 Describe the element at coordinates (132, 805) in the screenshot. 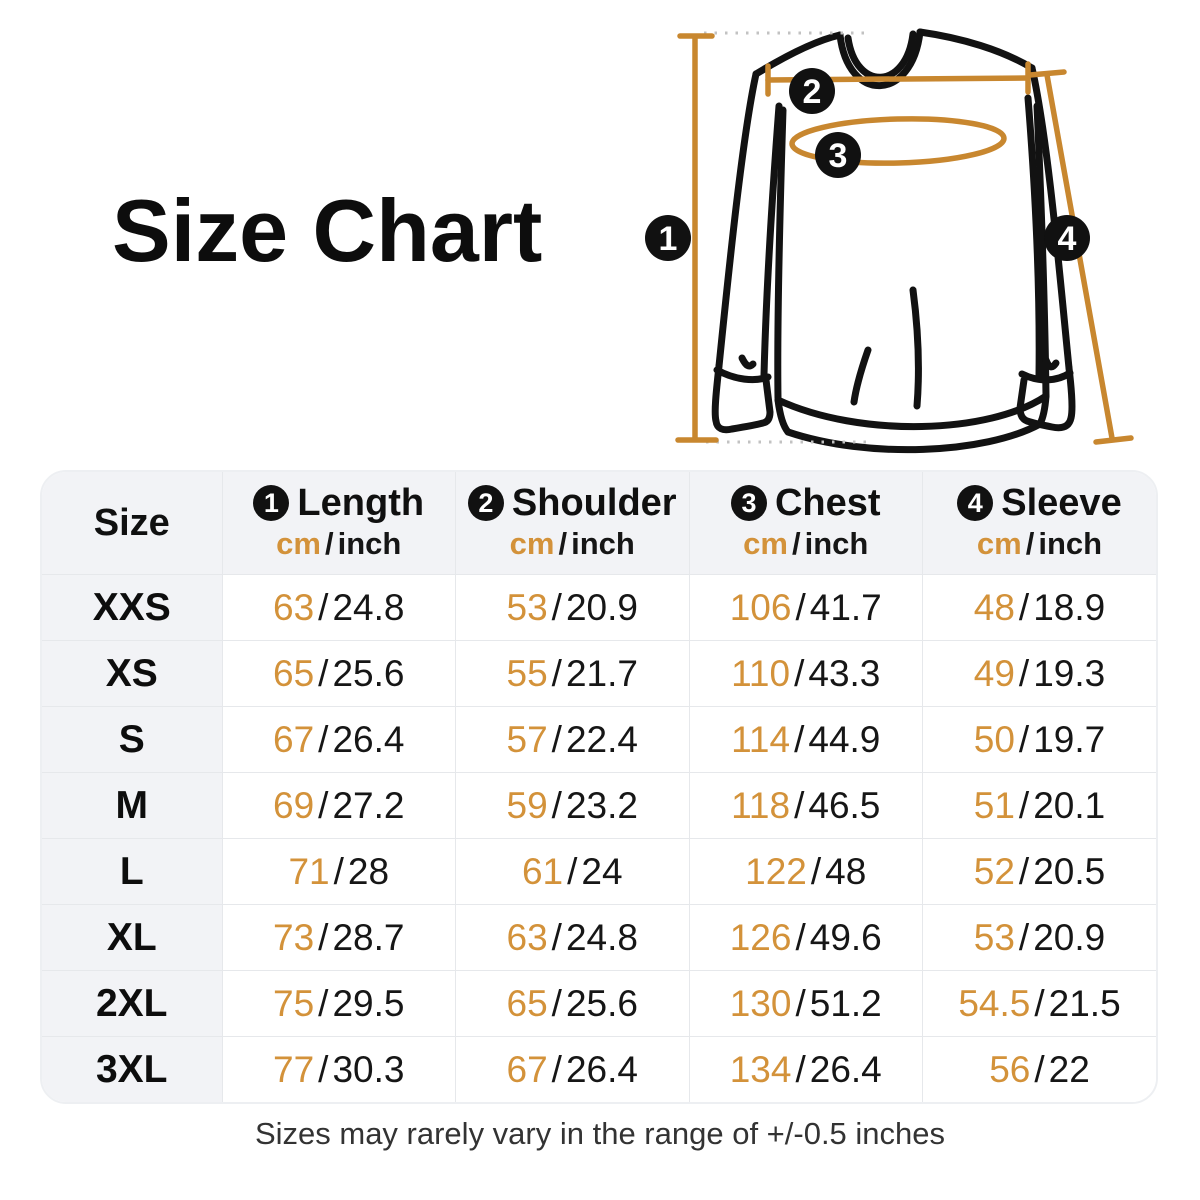

I see `size-label: M` at that location.